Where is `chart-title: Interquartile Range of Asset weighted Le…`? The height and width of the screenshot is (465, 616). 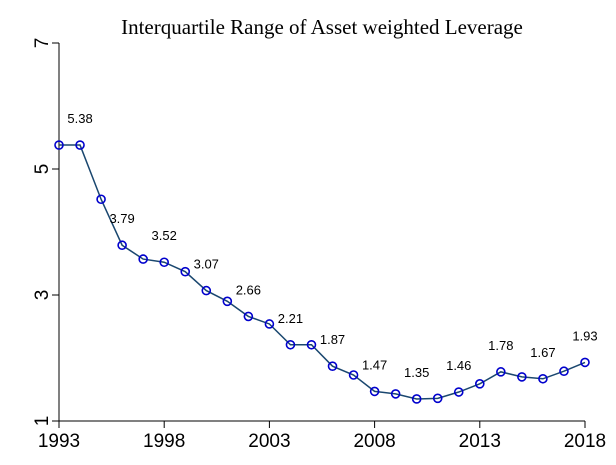
chart-title: Interquartile Range of Asset weighted Le… is located at coordinates (322, 27).